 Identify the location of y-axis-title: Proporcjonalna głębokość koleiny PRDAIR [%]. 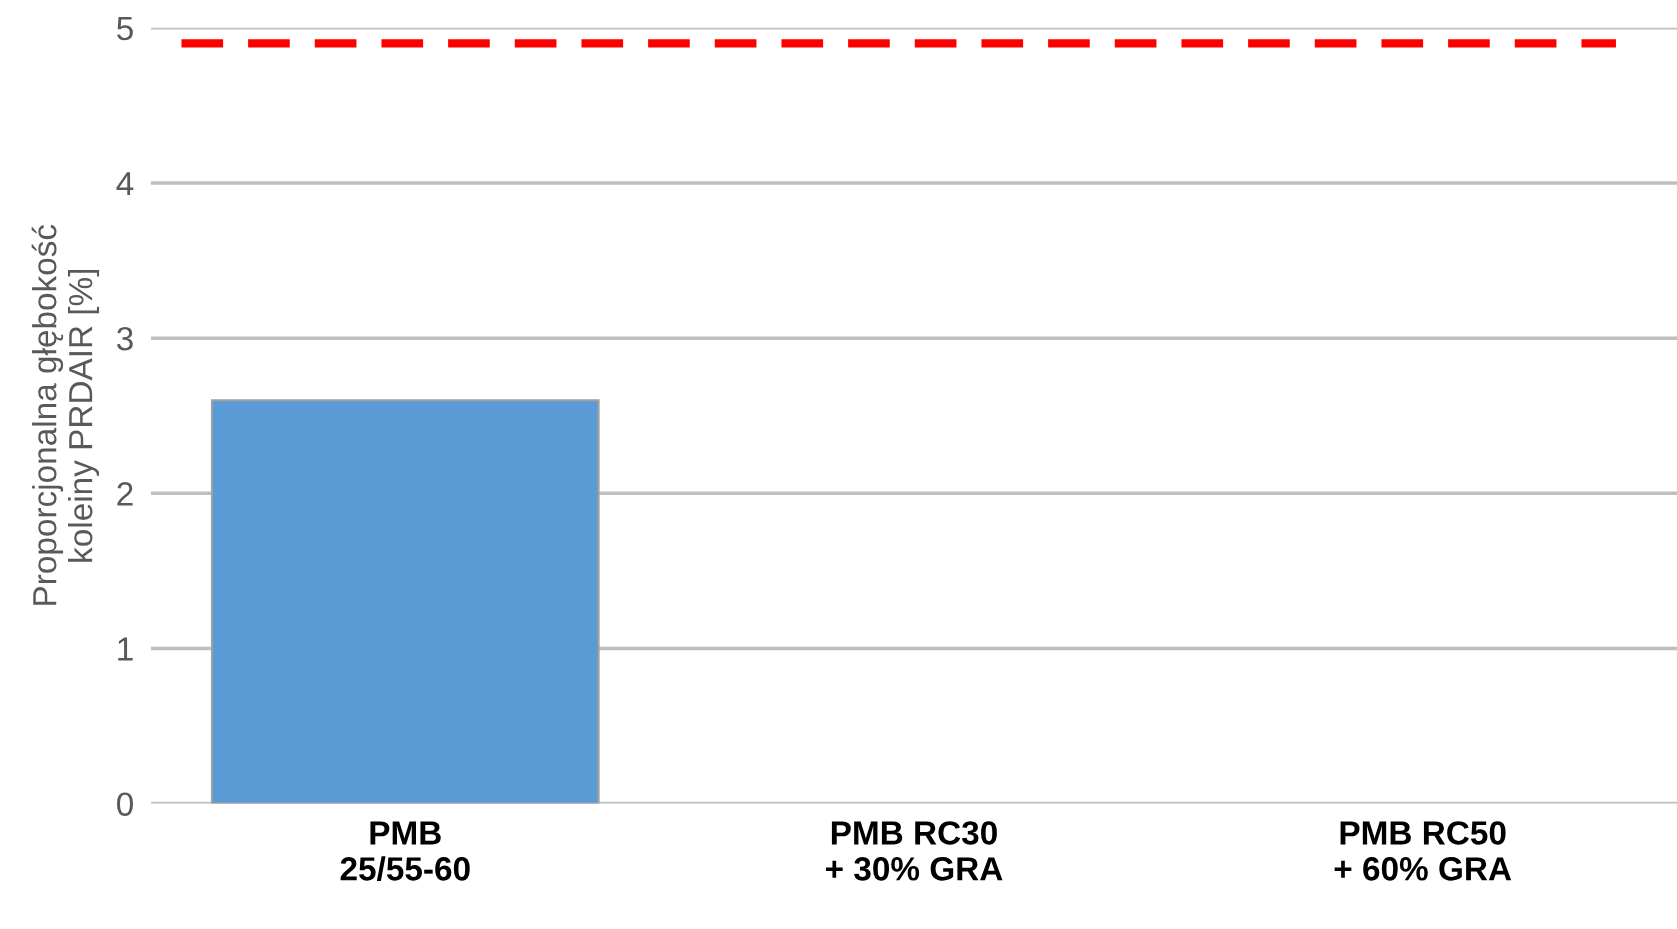
(65, 414).